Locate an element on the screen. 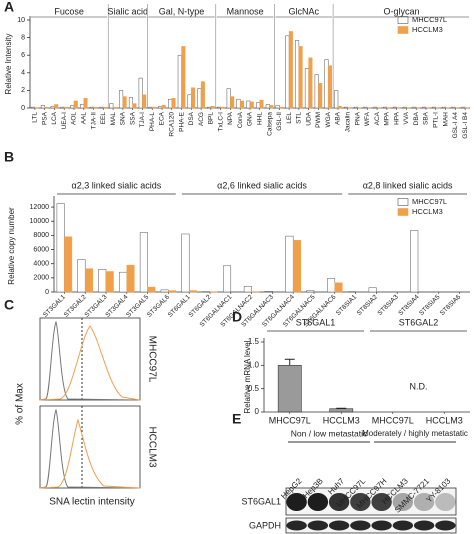 This screenshot has height=534, width=474. x-tick-label: ST8SIA5 is located at coordinates (430, 305).